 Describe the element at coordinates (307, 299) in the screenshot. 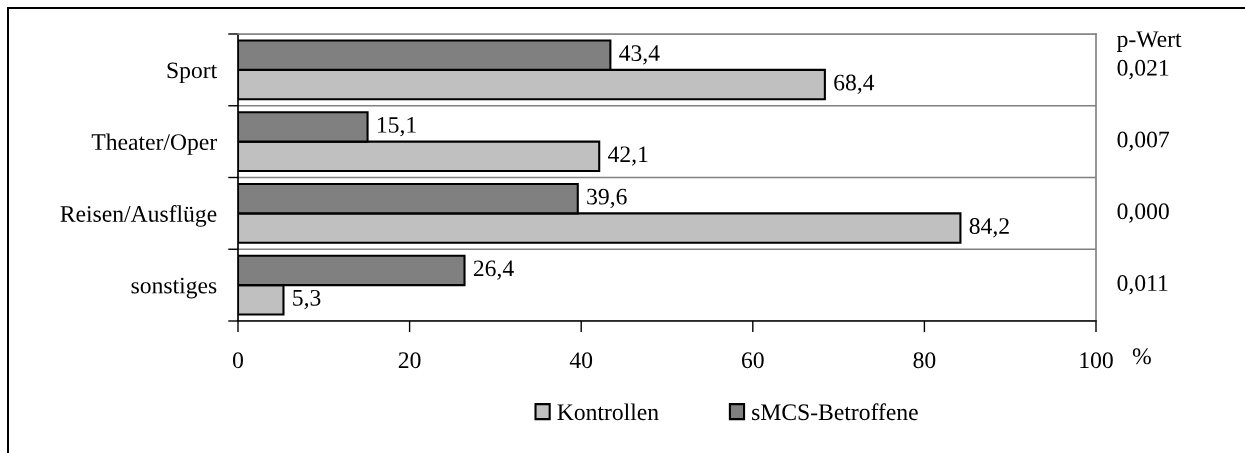

I see `data-label: 5,3` at that location.